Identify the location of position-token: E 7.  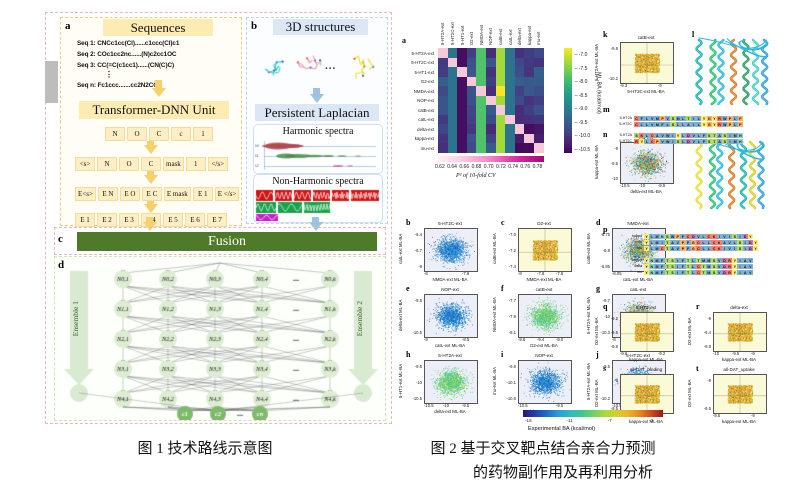
(217, 220).